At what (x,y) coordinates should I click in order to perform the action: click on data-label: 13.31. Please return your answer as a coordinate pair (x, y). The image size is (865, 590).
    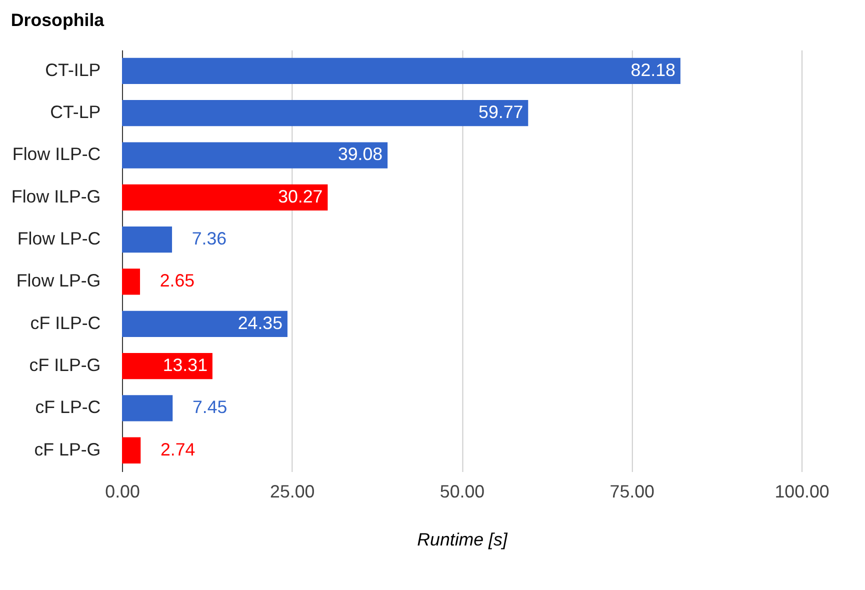
    Looking at the image, I should click on (185, 365).